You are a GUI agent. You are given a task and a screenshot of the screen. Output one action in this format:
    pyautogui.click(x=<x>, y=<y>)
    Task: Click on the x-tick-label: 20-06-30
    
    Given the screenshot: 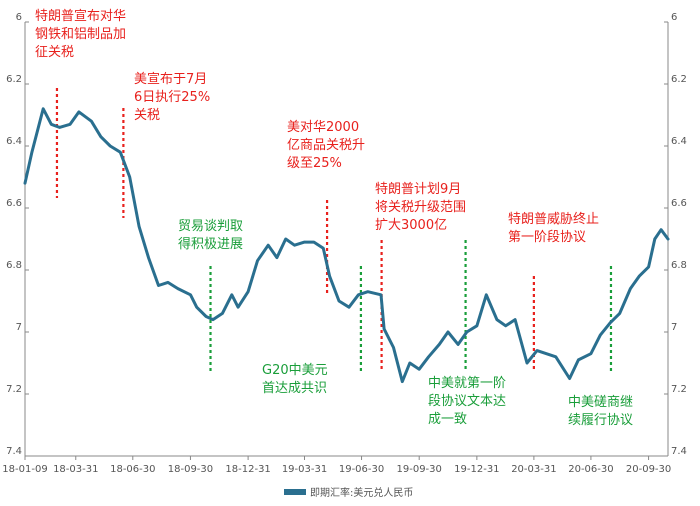 What is the action you would take?
    pyautogui.click(x=590, y=469)
    